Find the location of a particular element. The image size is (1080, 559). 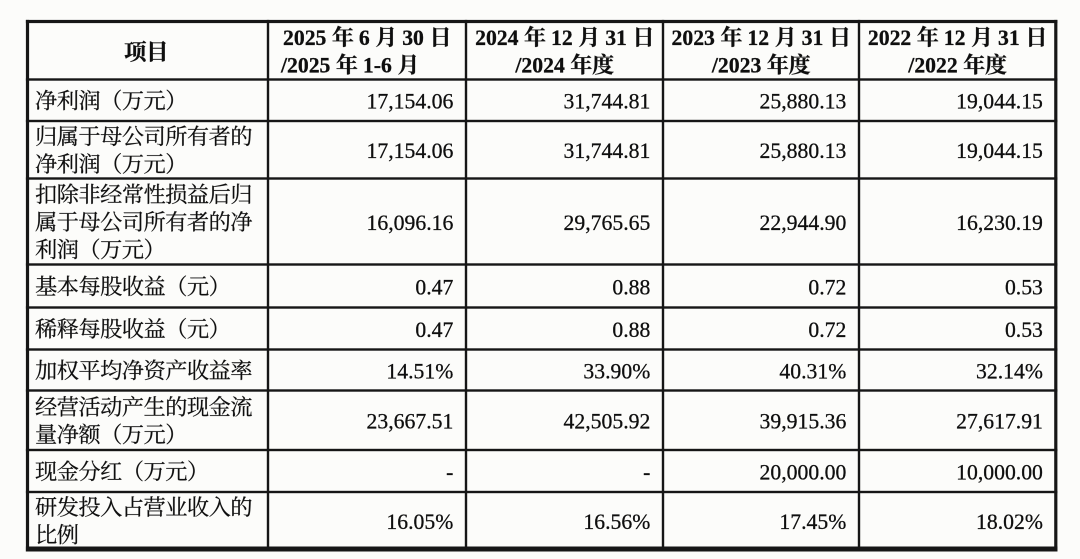

svg-text: 14.51% is located at coordinates (419, 371).